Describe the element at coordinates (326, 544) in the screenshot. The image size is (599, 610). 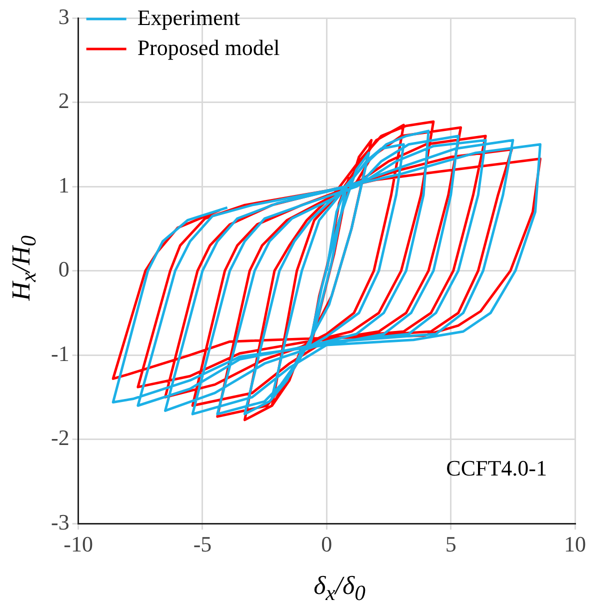
I see `x-tick-label: 0` at that location.